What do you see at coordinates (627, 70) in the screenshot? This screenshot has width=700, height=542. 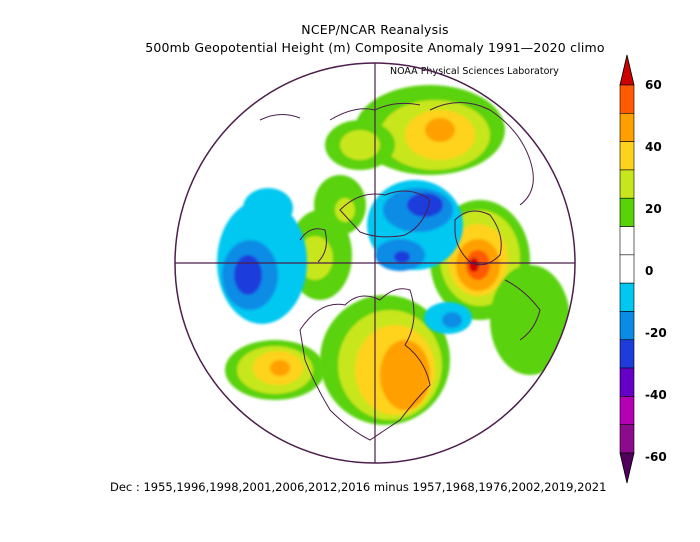 I see `colorbar-arrow-top` at bounding box center [627, 70].